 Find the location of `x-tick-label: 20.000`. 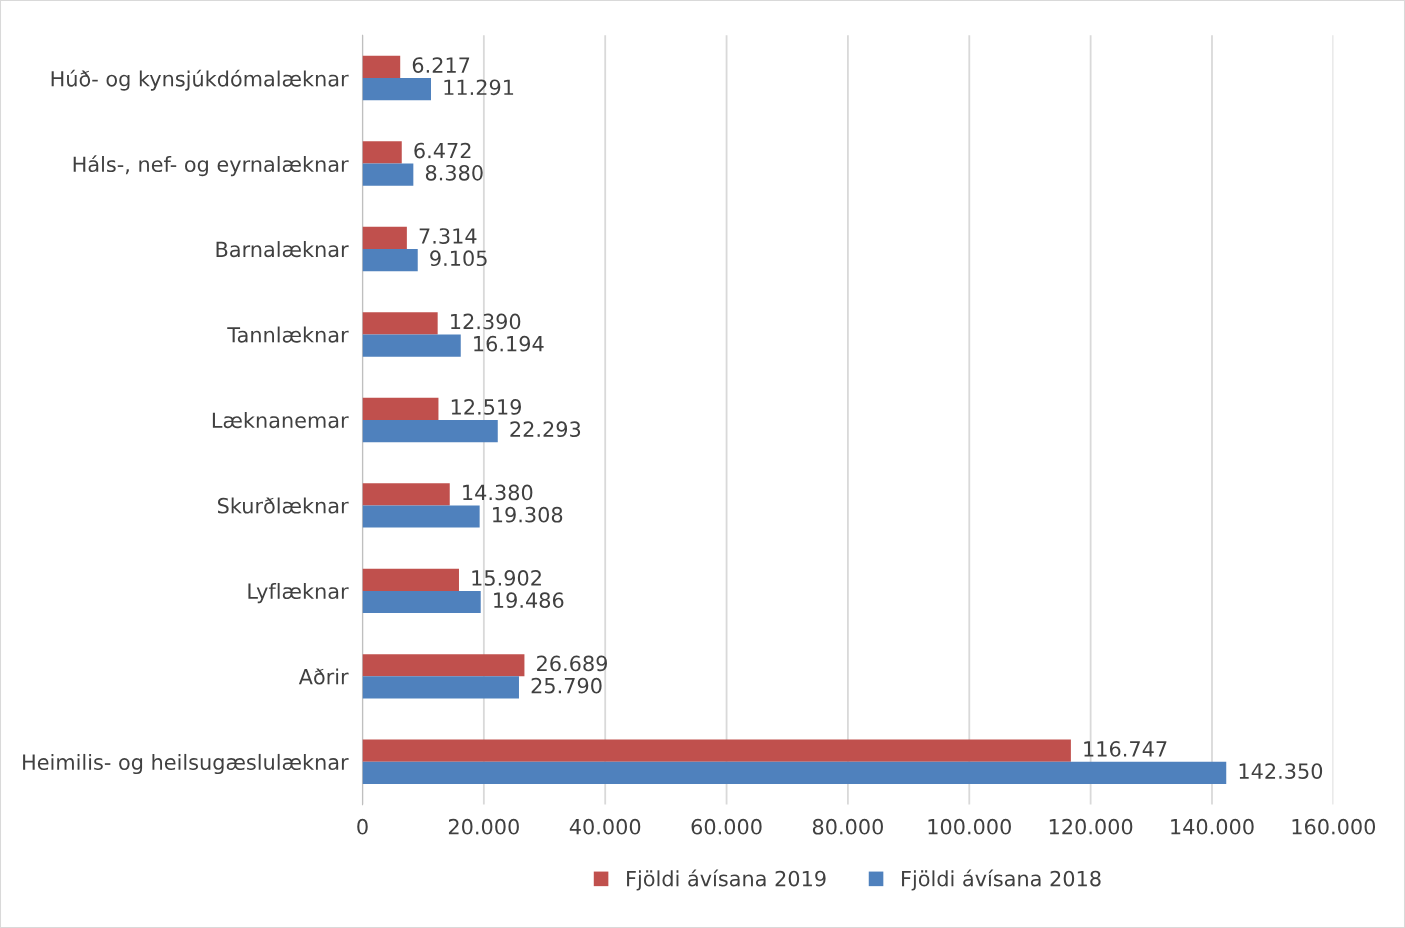

x-tick-label: 20.000 is located at coordinates (483, 826).